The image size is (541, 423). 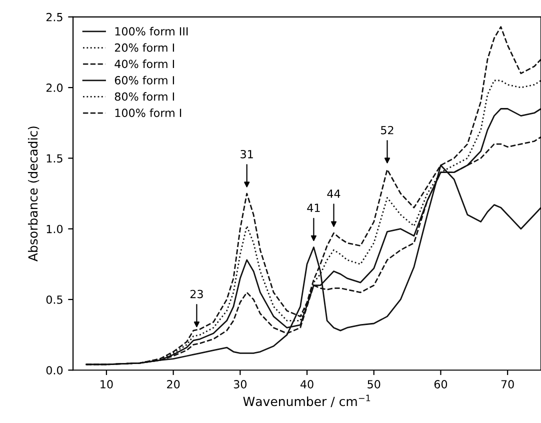 What do you see at coordinates (144, 47) in the screenshot?
I see `legend-label: 20% form I` at bounding box center [144, 47].